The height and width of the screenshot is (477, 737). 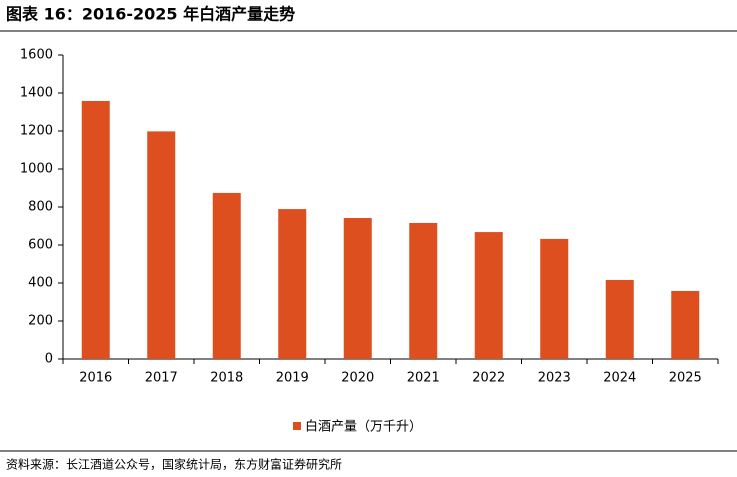 I want to click on y-tick-label: 600, so click(x=40, y=245).